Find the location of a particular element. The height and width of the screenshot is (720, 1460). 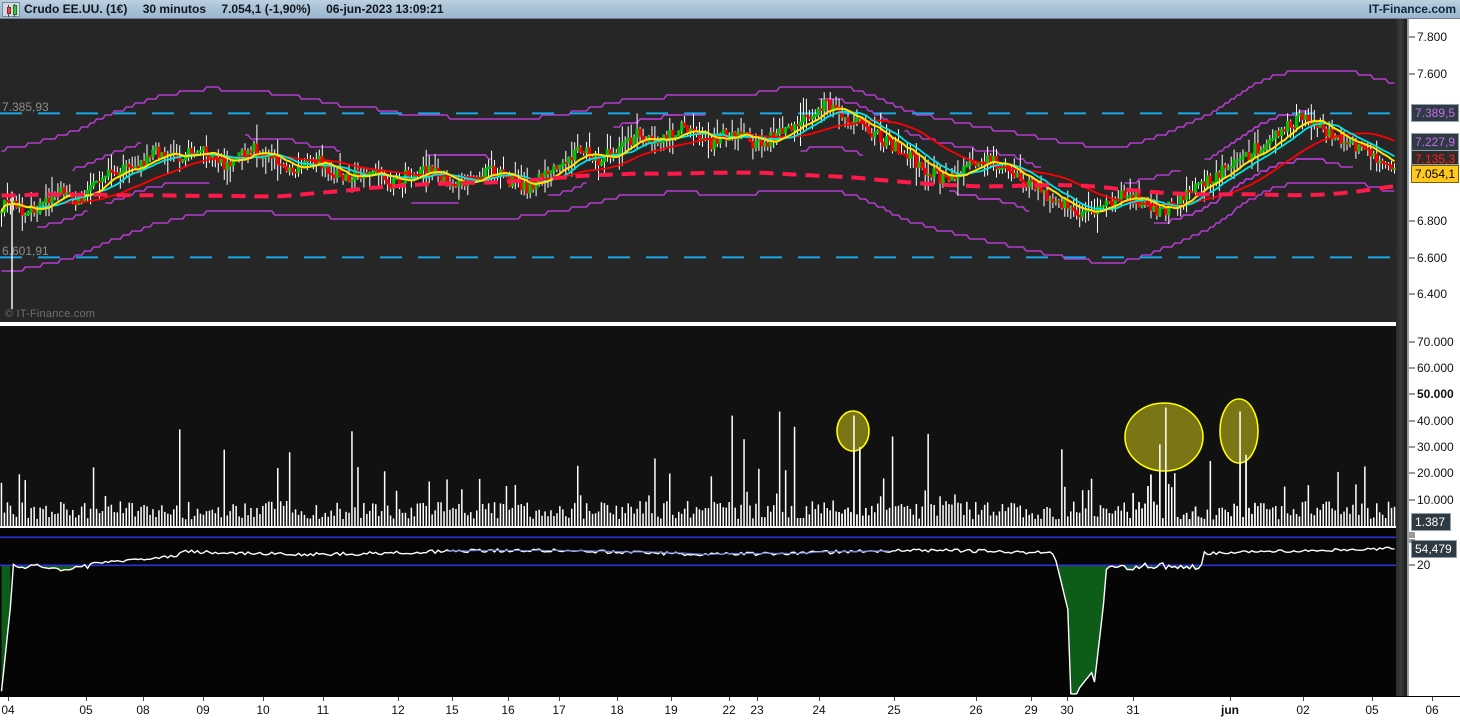

axis-tick-label: 20 is located at coordinates (1424, 565).